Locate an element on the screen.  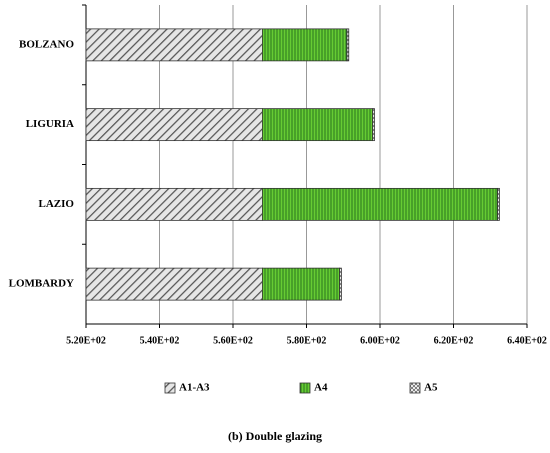
x-tick-label: 5.20E+02 is located at coordinates (86, 340).